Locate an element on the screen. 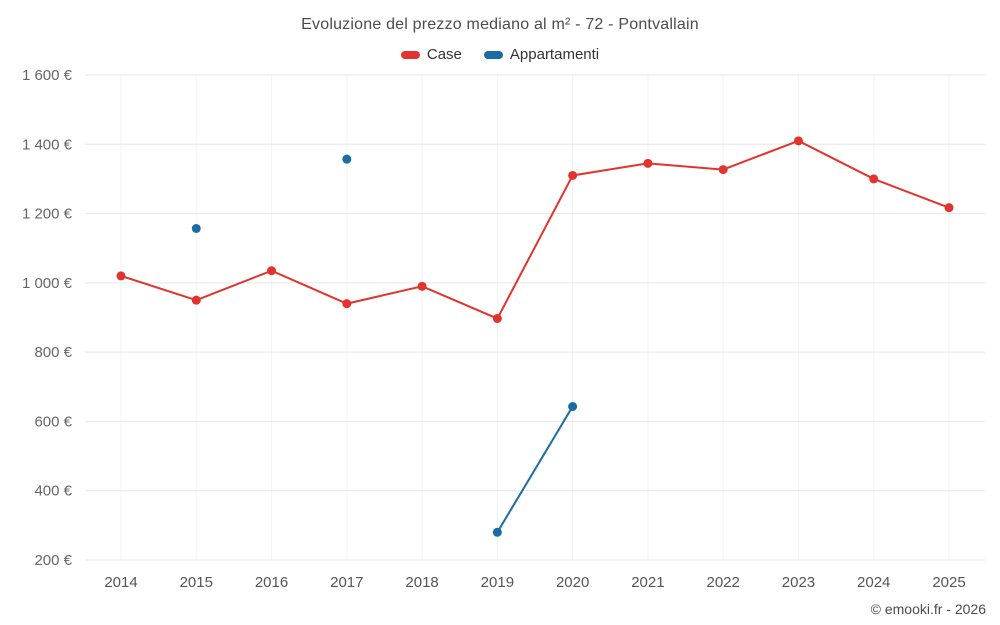 Image resolution: width=1000 pixels, height=625 pixels. svg-text: 1 000 € is located at coordinates (47, 283).